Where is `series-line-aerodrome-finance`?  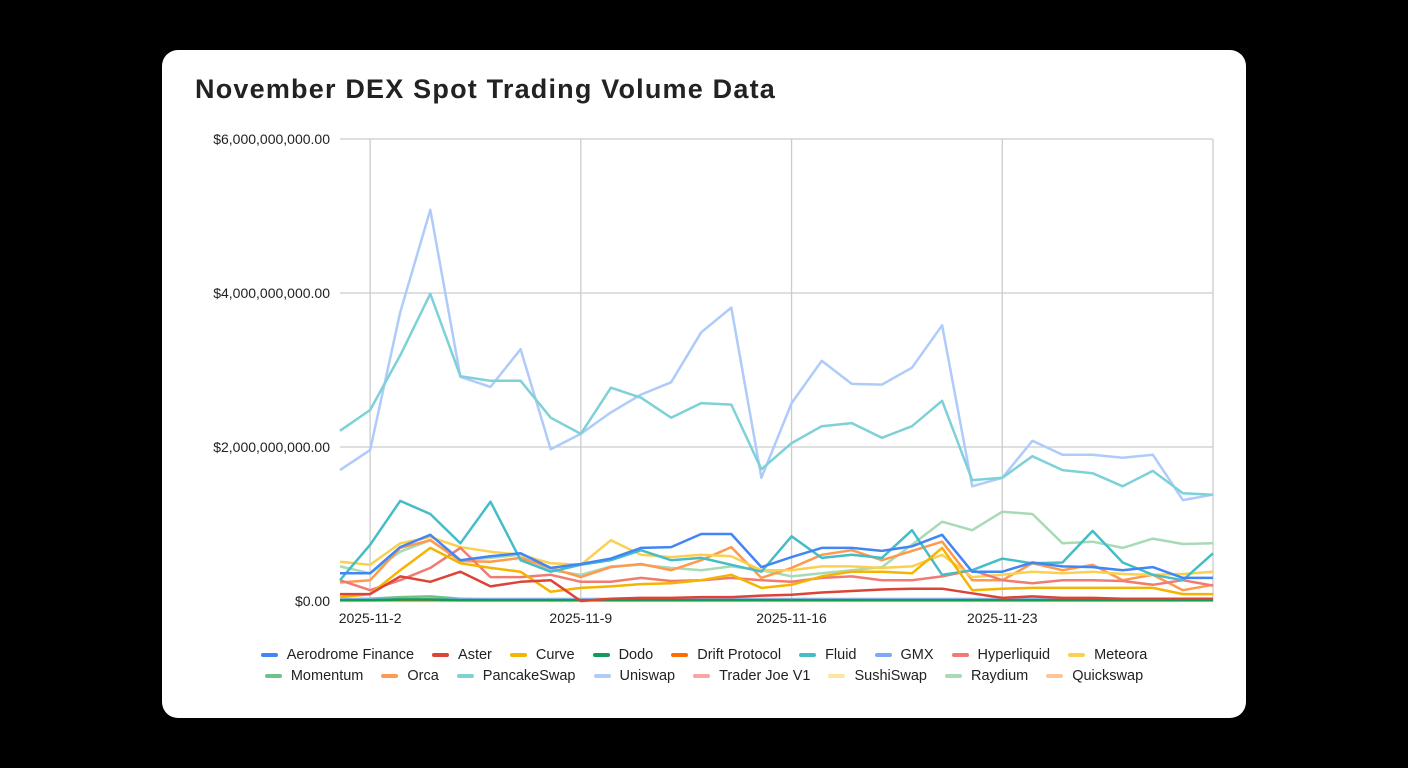 series-line-aerodrome-finance is located at coordinates (776, 556).